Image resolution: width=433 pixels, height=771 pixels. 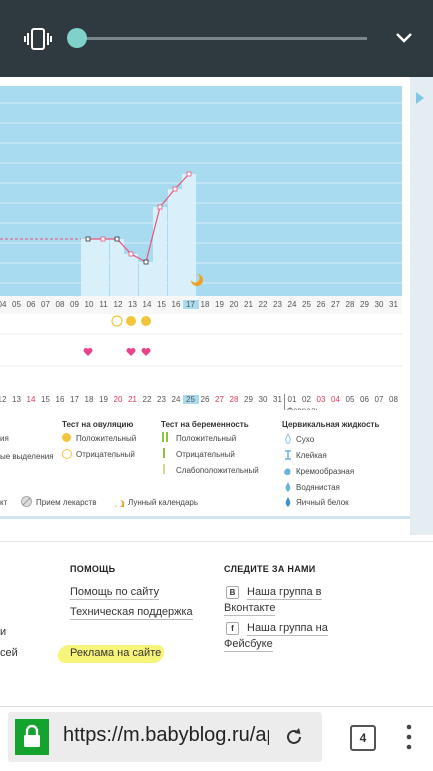 I want to click on pill-icon, so click(x=26, y=501).